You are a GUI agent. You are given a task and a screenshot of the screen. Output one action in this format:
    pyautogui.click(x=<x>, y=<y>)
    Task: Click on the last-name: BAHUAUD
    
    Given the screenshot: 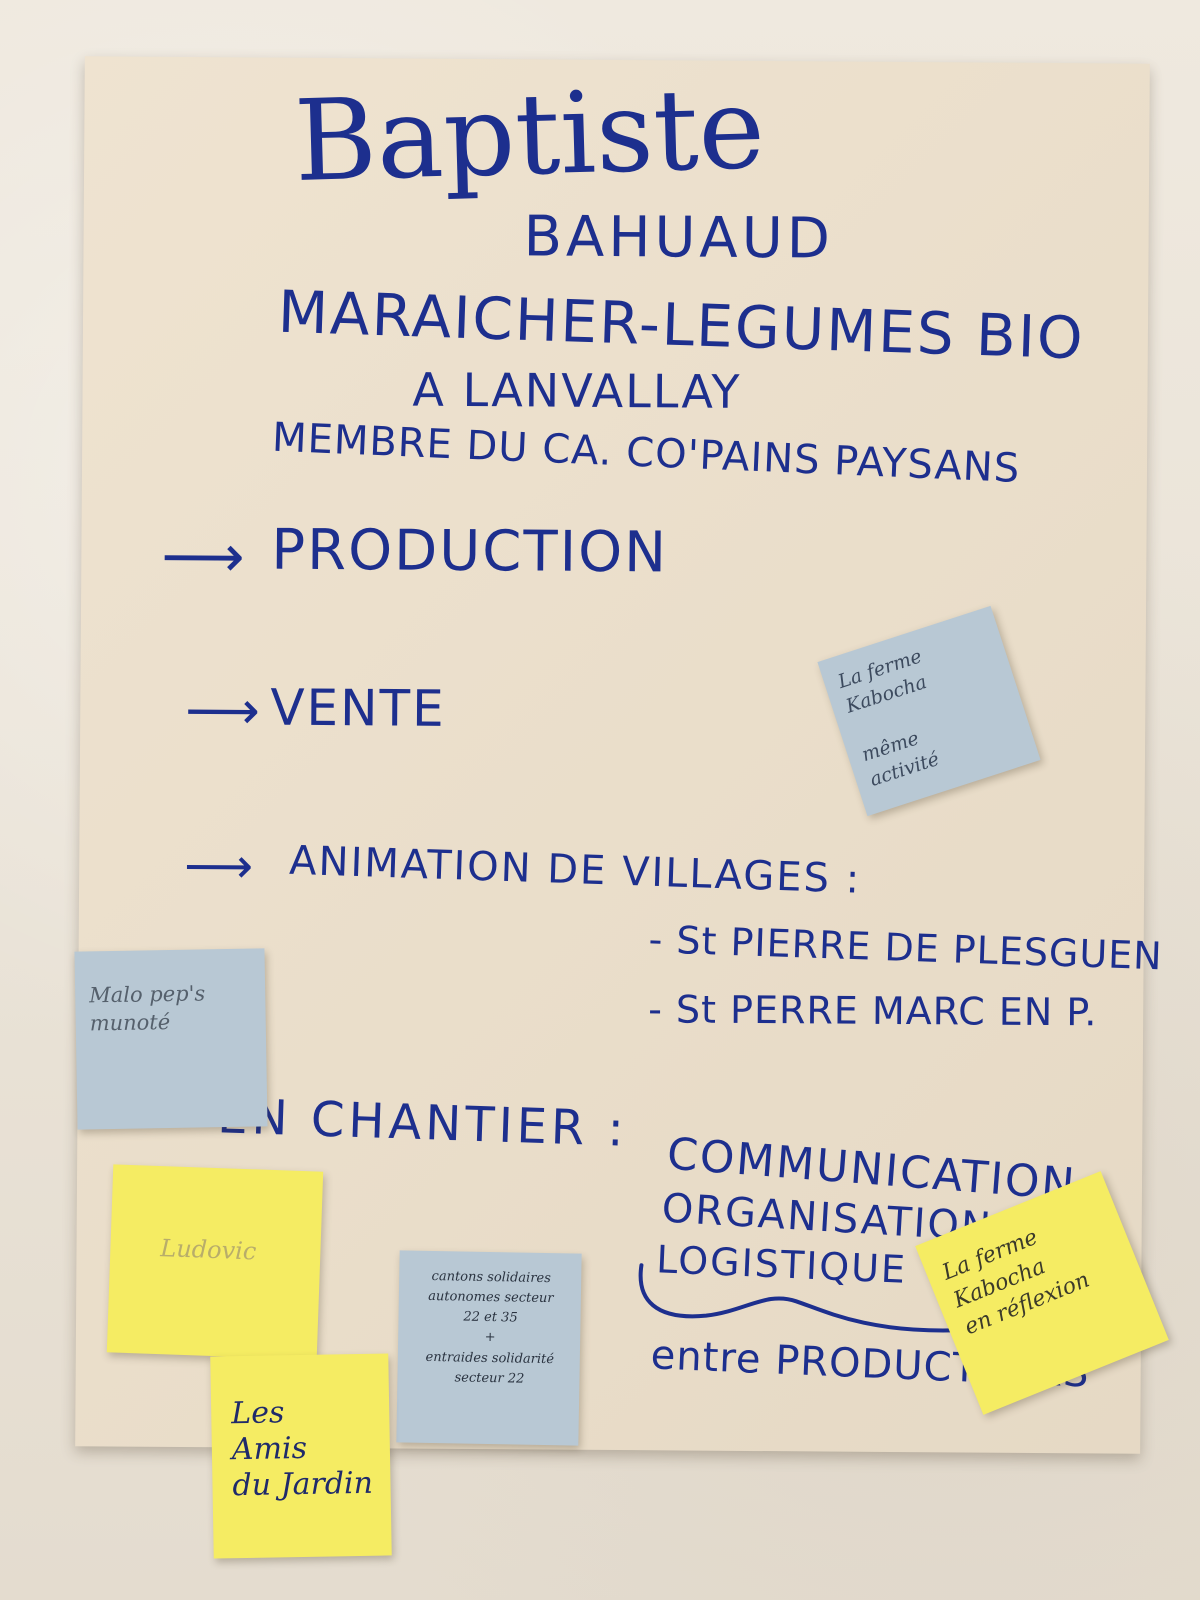 What is the action you would take?
    pyautogui.click(x=679, y=238)
    